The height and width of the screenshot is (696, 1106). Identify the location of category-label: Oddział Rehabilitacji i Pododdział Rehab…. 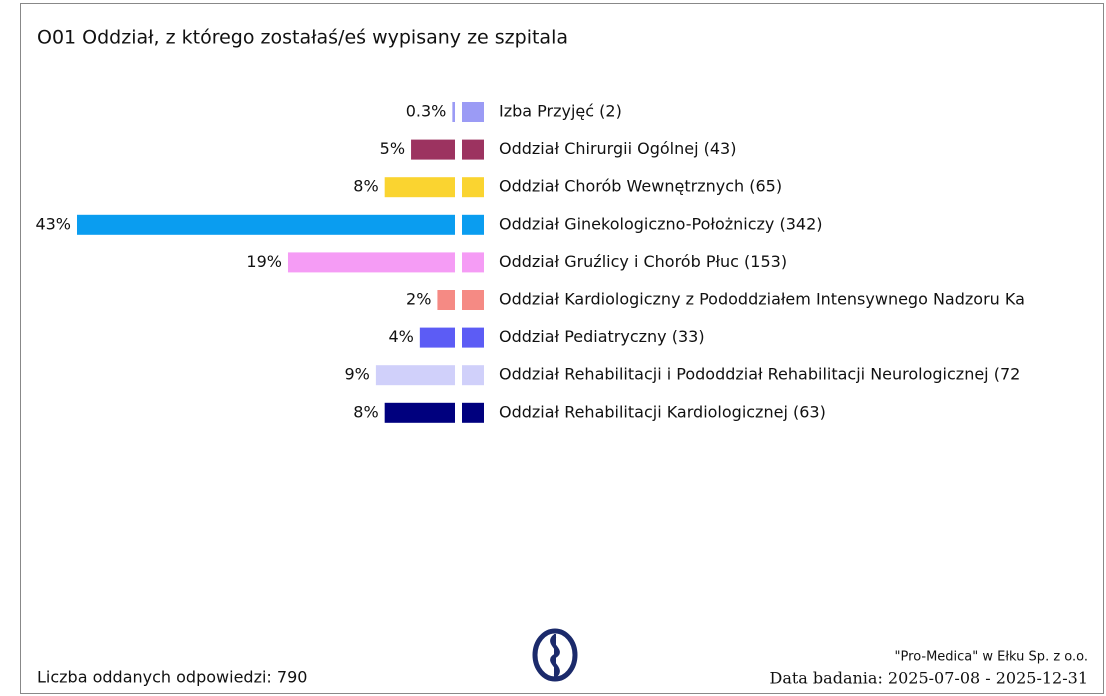
(759, 374).